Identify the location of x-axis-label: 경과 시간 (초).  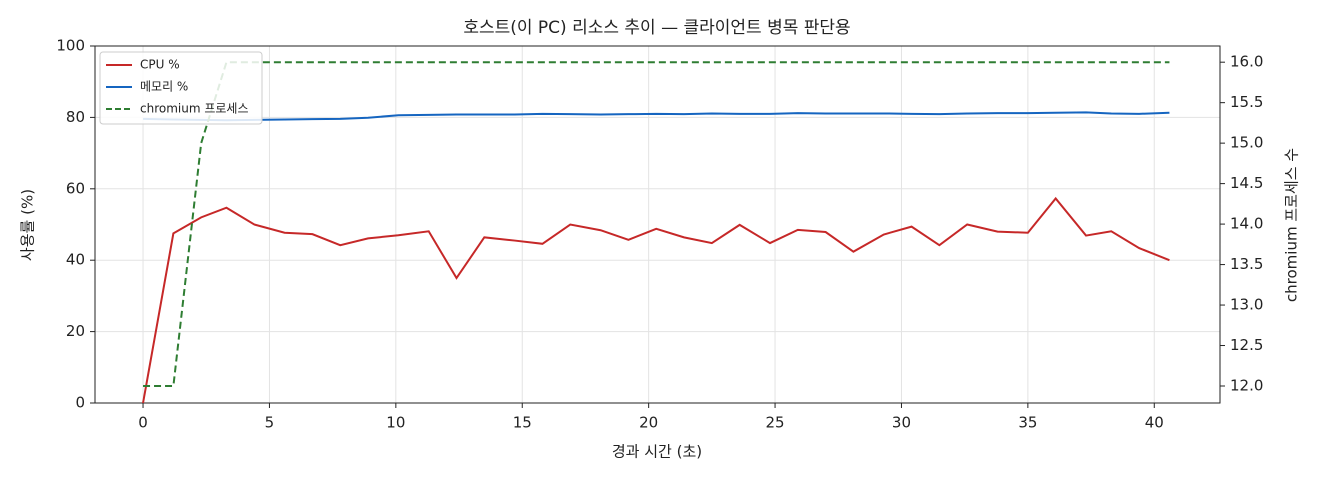
(657, 452).